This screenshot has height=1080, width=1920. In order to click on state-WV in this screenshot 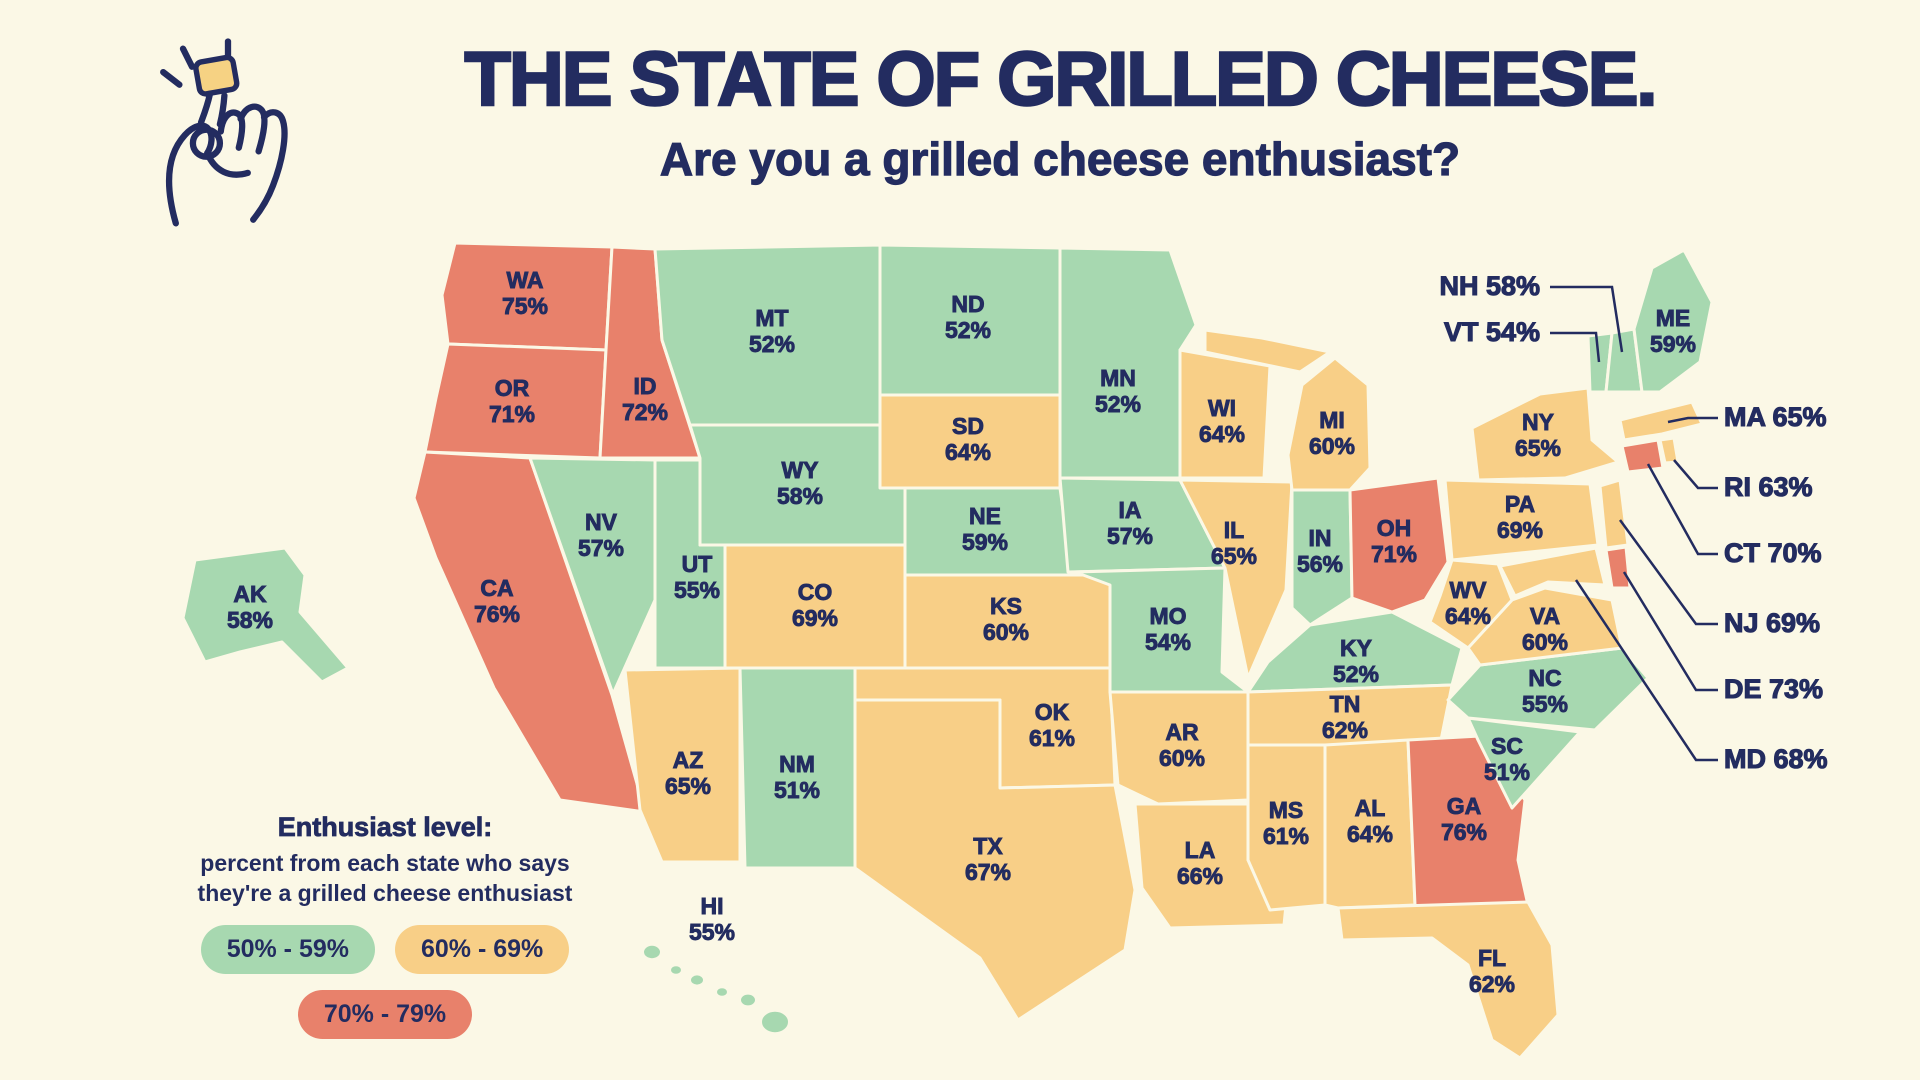, I will do `click(1471, 604)`.